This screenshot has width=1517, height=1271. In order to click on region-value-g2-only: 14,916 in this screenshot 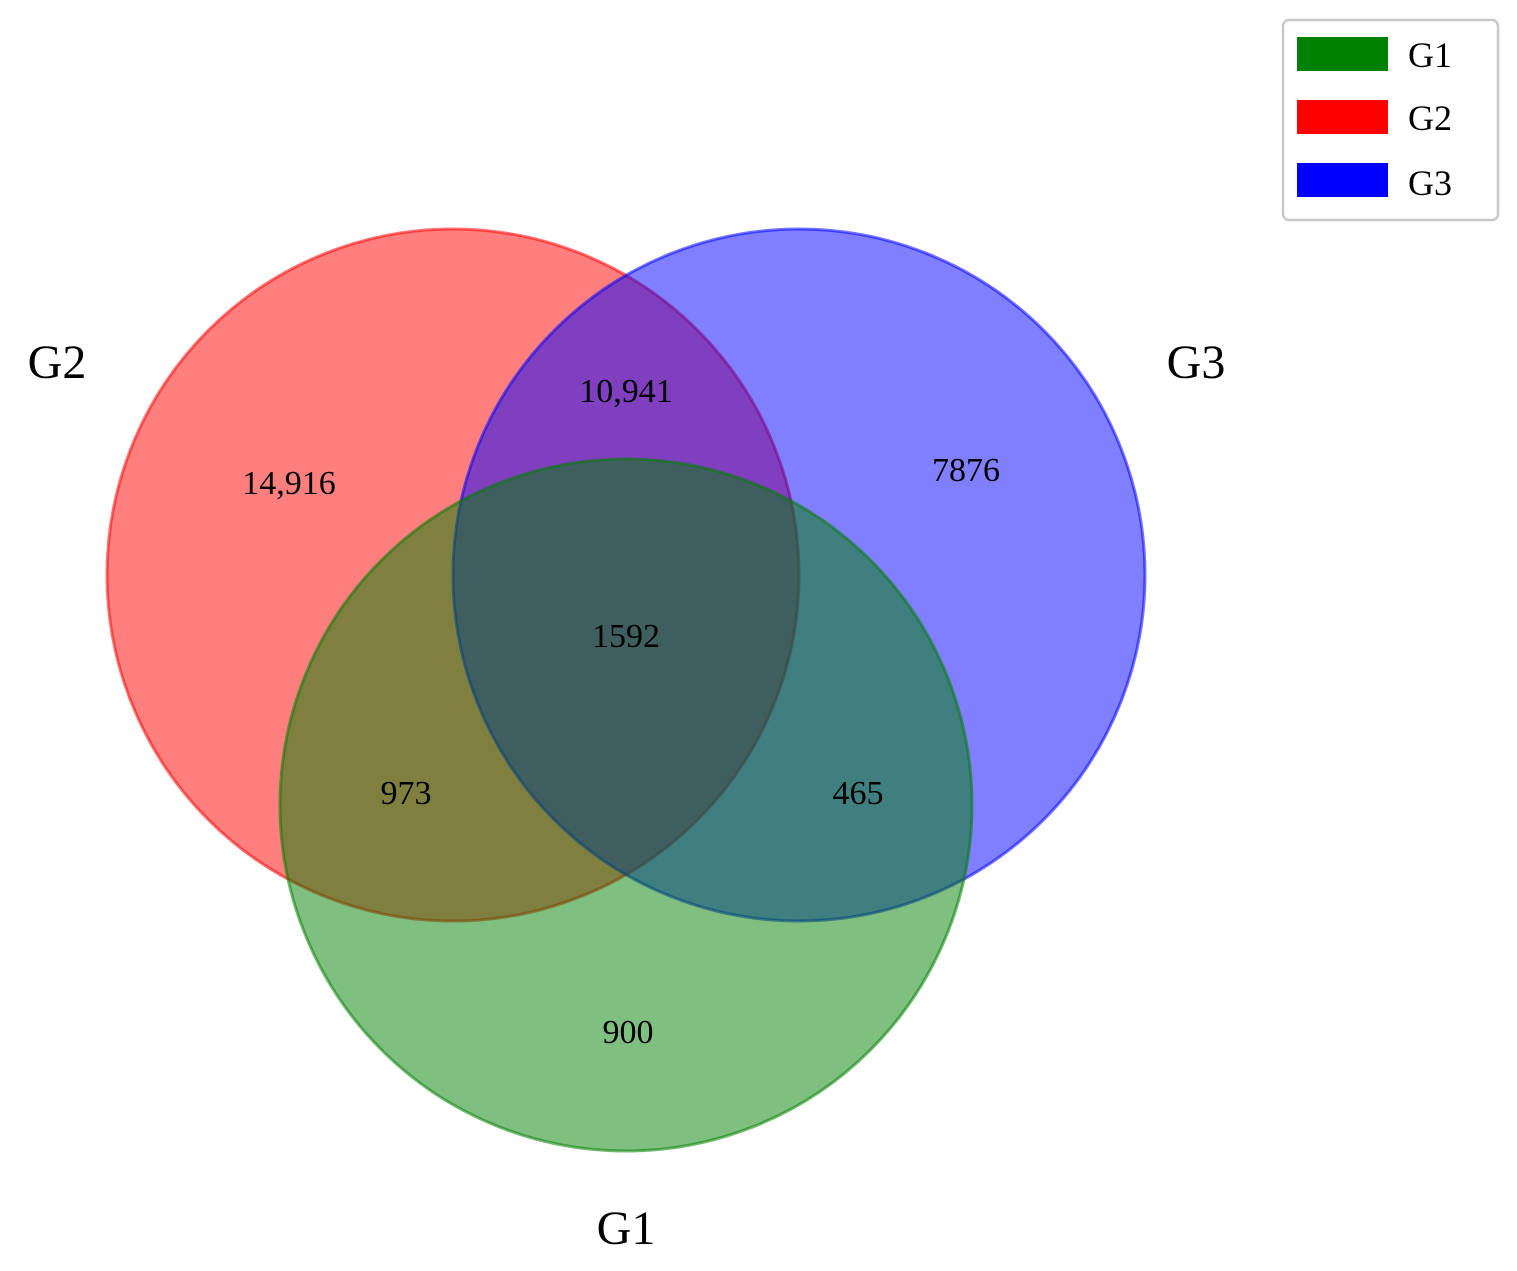, I will do `click(289, 483)`.